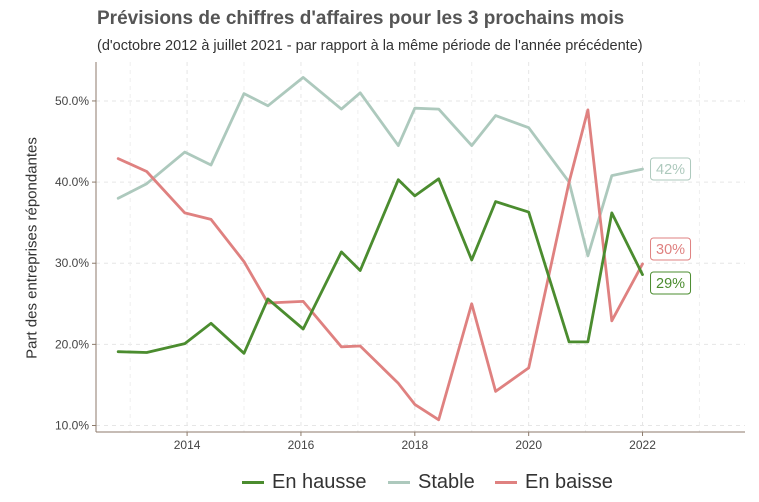  What do you see at coordinates (187, 445) in the screenshot?
I see `x-tick-label: 2014` at bounding box center [187, 445].